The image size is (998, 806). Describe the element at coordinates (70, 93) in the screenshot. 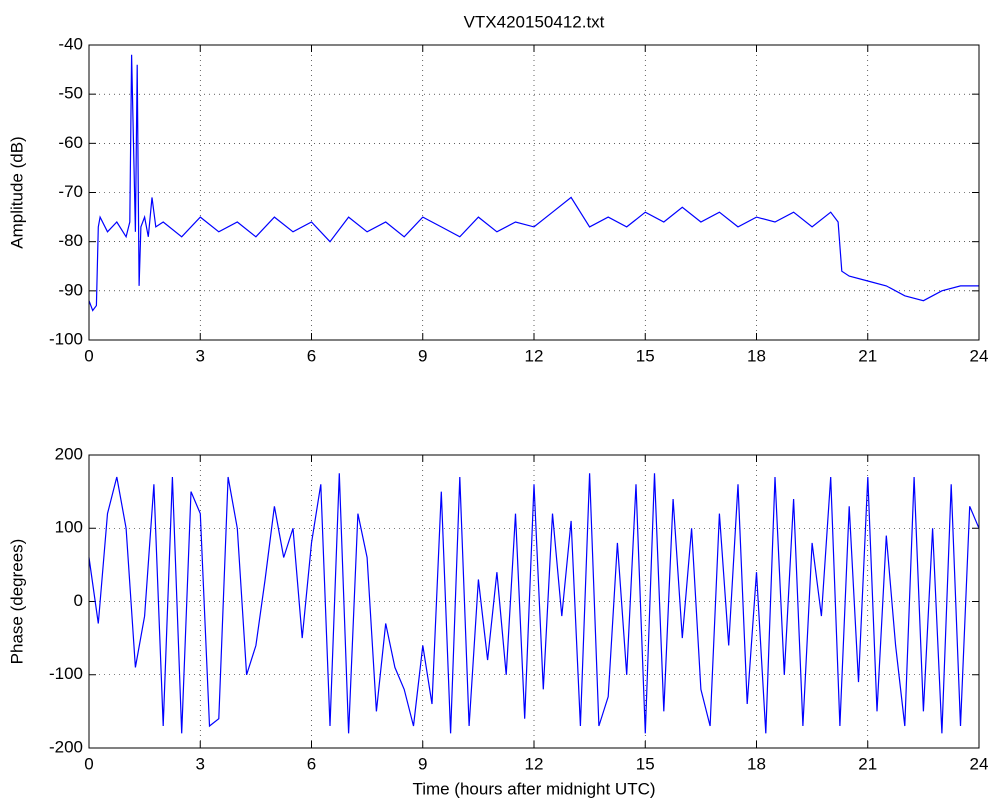

I see `y-tick-label: -50` at that location.